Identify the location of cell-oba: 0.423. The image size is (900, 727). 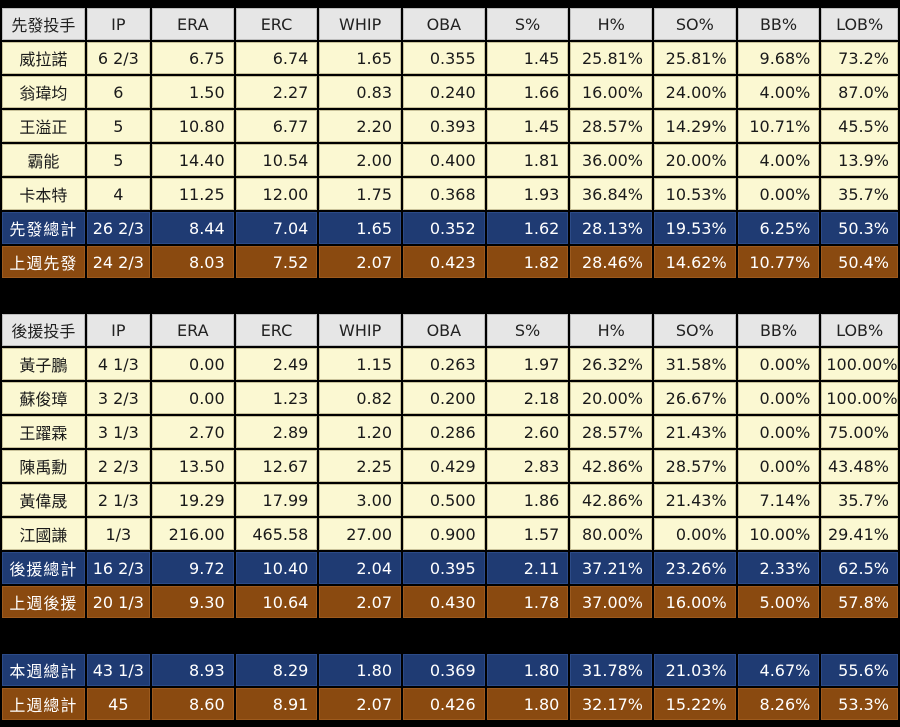
(444, 262).